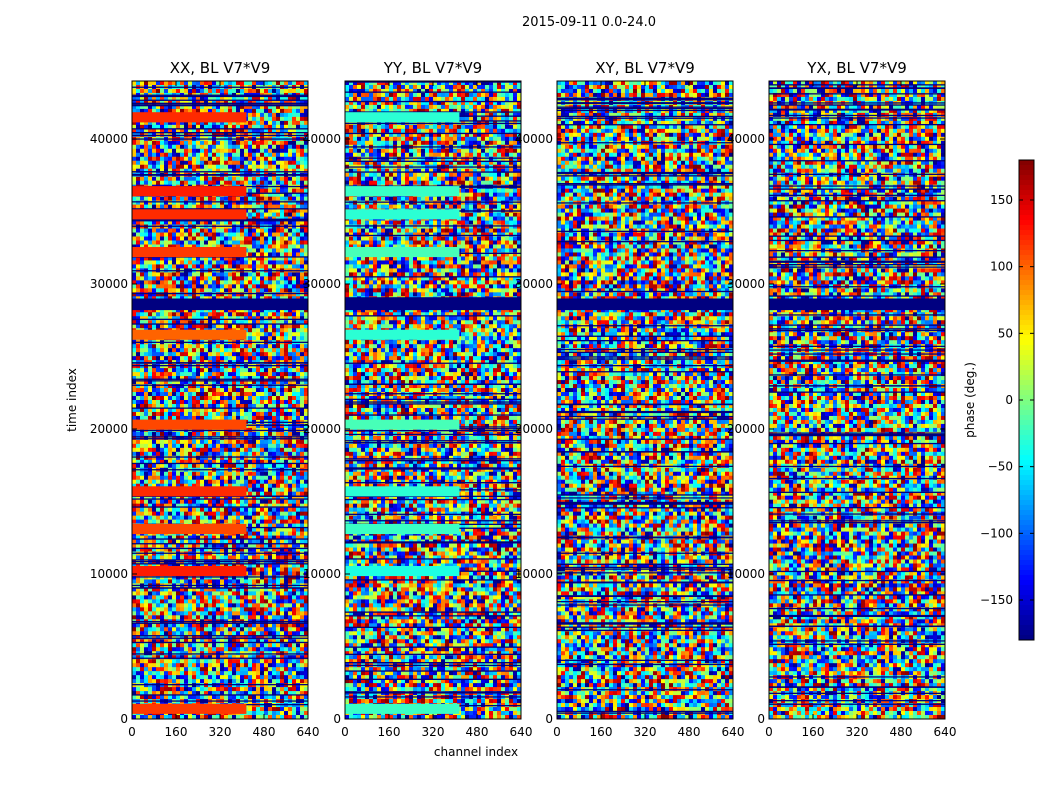  What do you see at coordinates (1001, 200) in the screenshot?
I see `colorbar-tick-label: 150` at bounding box center [1001, 200].